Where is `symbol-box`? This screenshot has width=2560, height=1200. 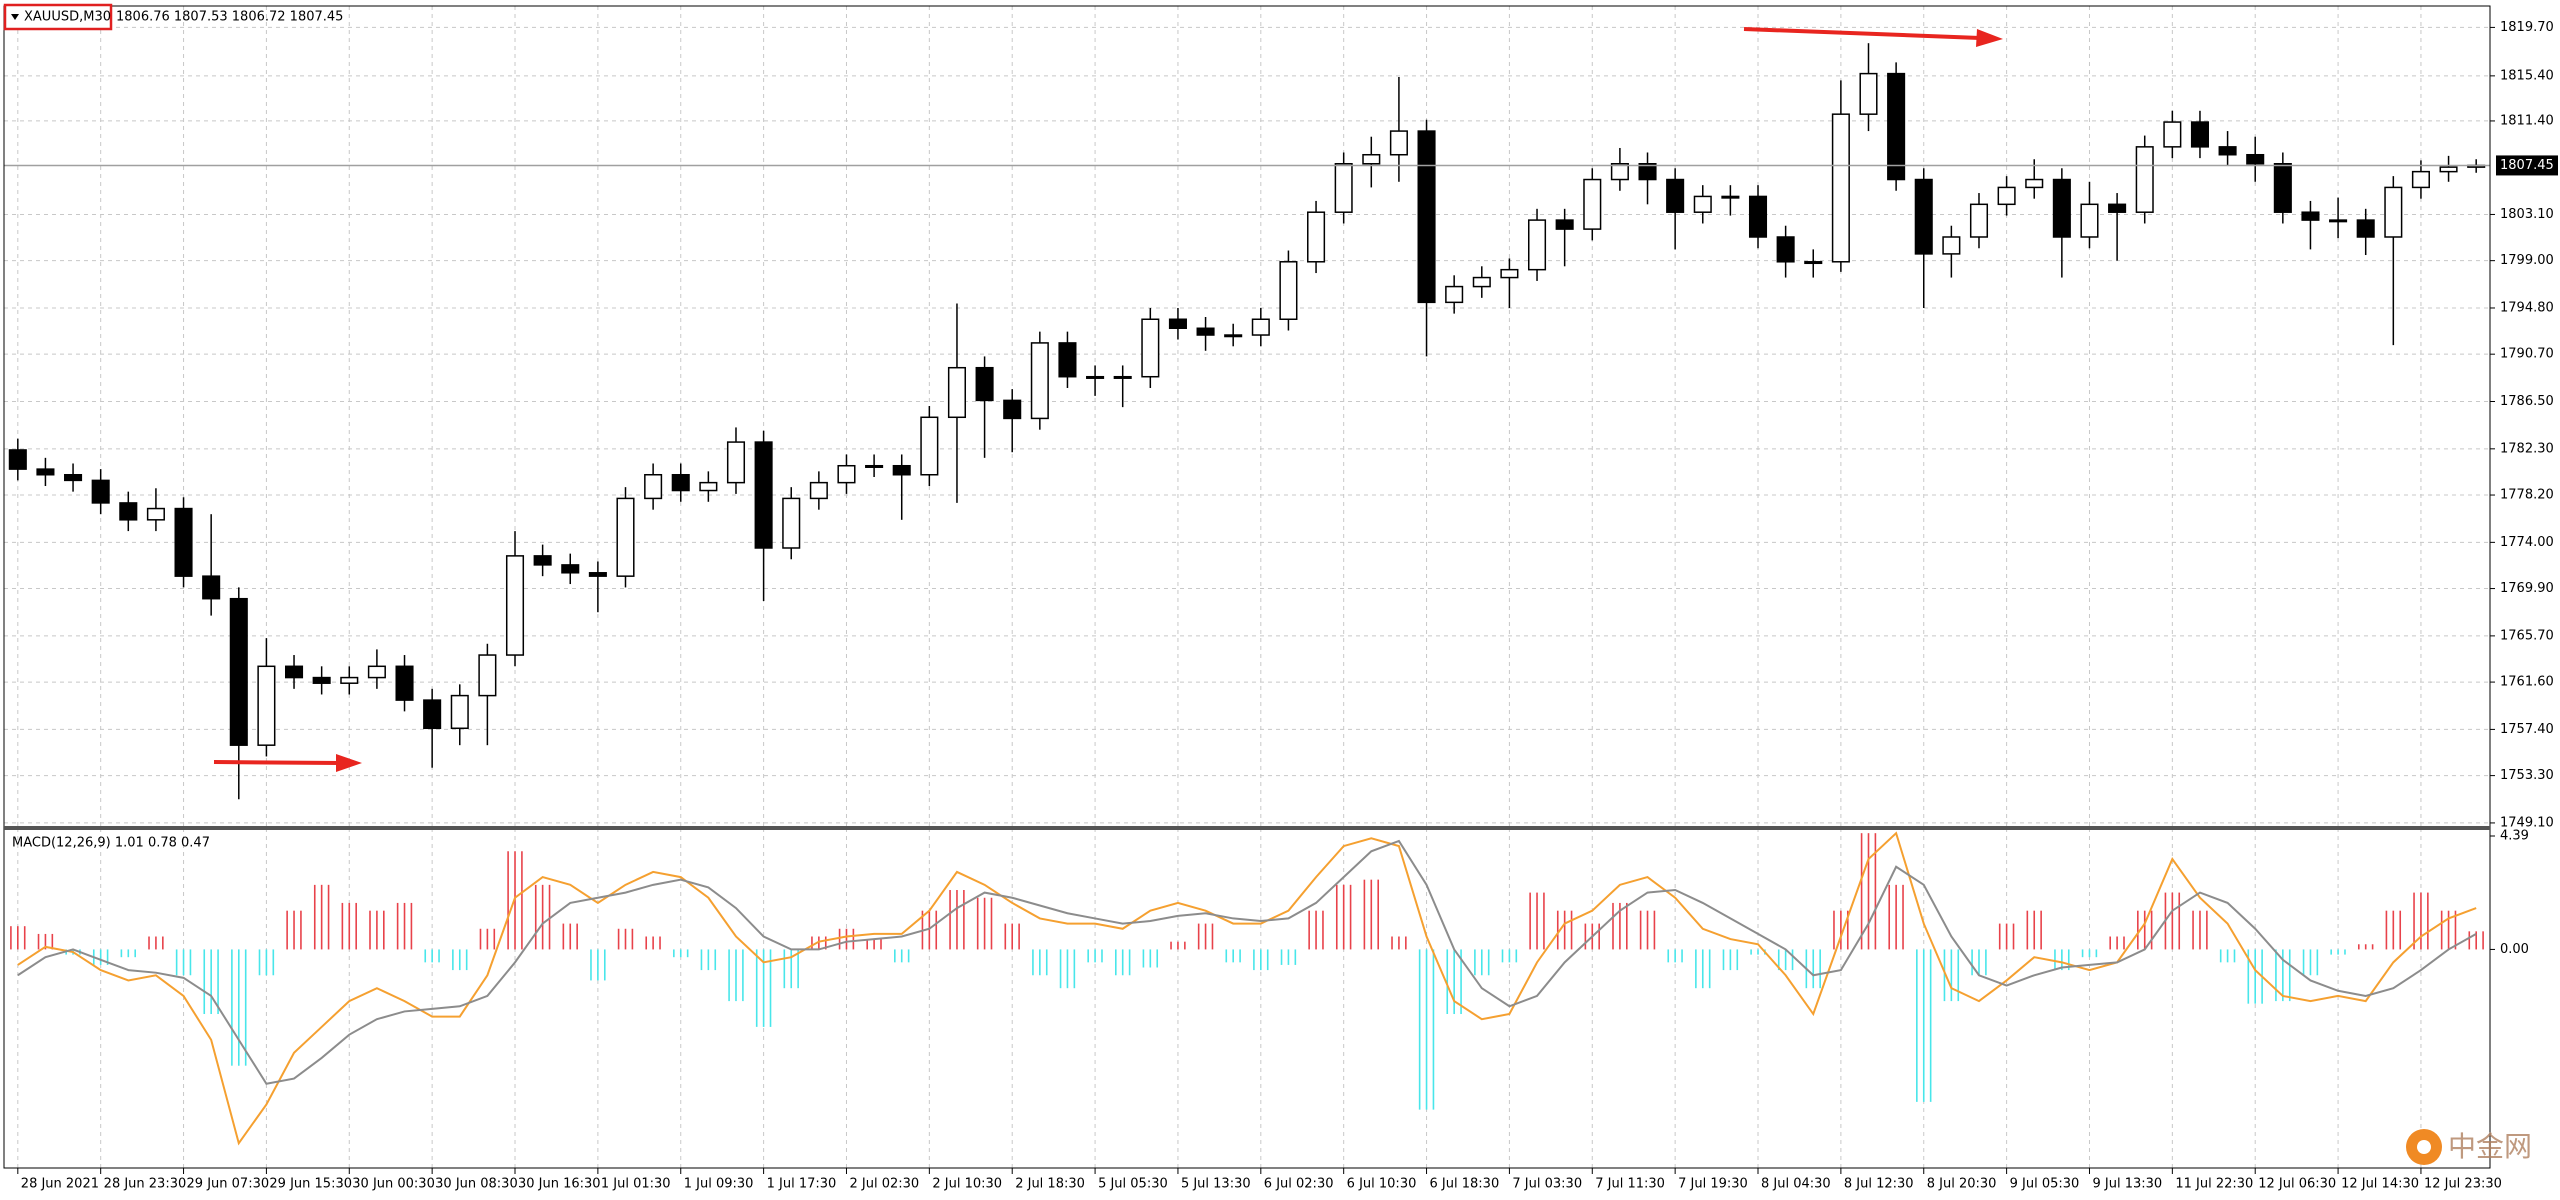 symbol-box is located at coordinates (58, 17).